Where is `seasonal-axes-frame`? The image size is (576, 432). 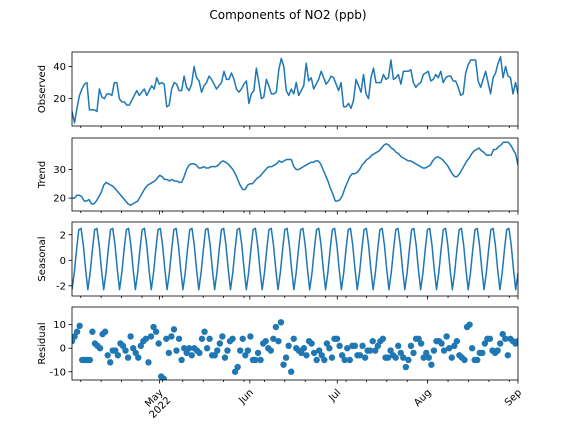
seasonal-axes-frame is located at coordinates (295, 259).